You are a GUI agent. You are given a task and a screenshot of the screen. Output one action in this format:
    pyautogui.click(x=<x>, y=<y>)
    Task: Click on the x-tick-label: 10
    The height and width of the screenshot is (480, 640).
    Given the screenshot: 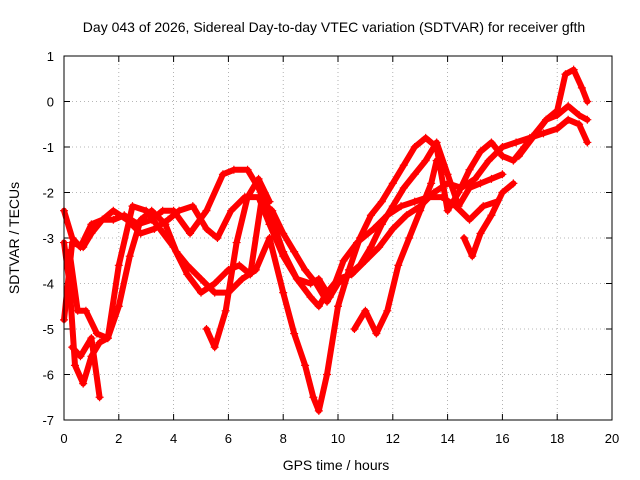 What is the action you would take?
    pyautogui.click(x=338, y=438)
    